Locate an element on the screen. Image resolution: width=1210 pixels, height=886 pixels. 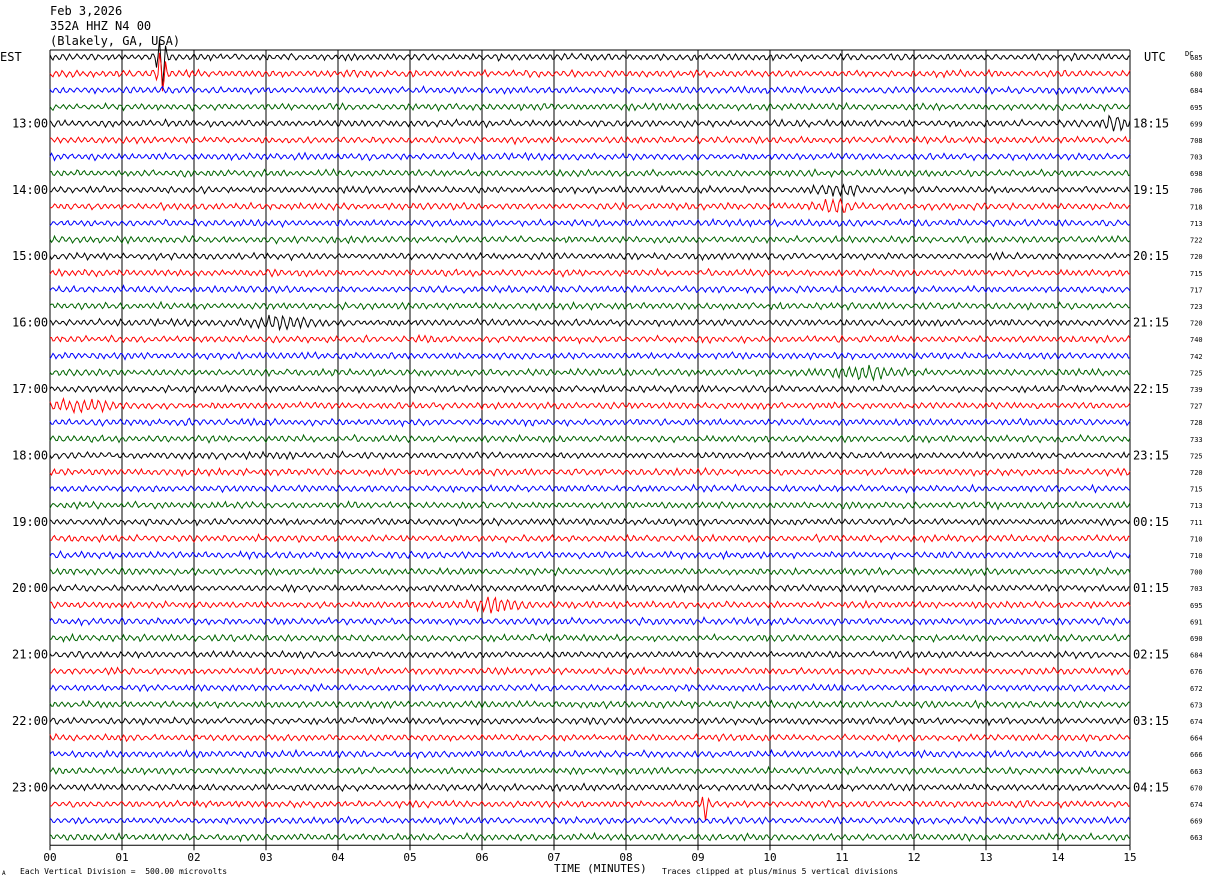
dc-offset-label: 685 is located at coordinates (1196, 58).